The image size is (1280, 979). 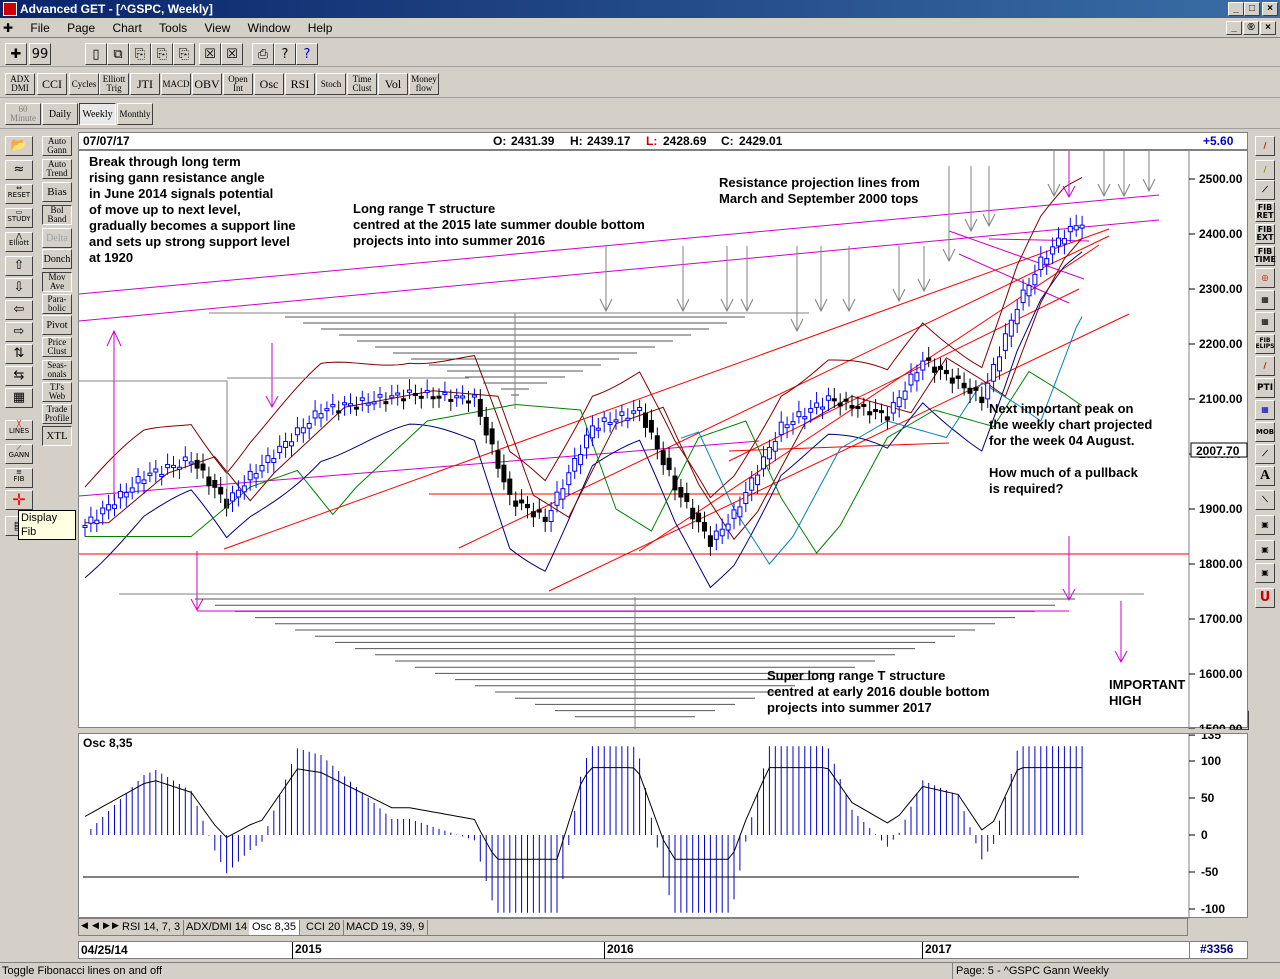 What do you see at coordinates (20, 84) in the screenshot?
I see `study-adx-dmi: ADX DMI` at bounding box center [20, 84].